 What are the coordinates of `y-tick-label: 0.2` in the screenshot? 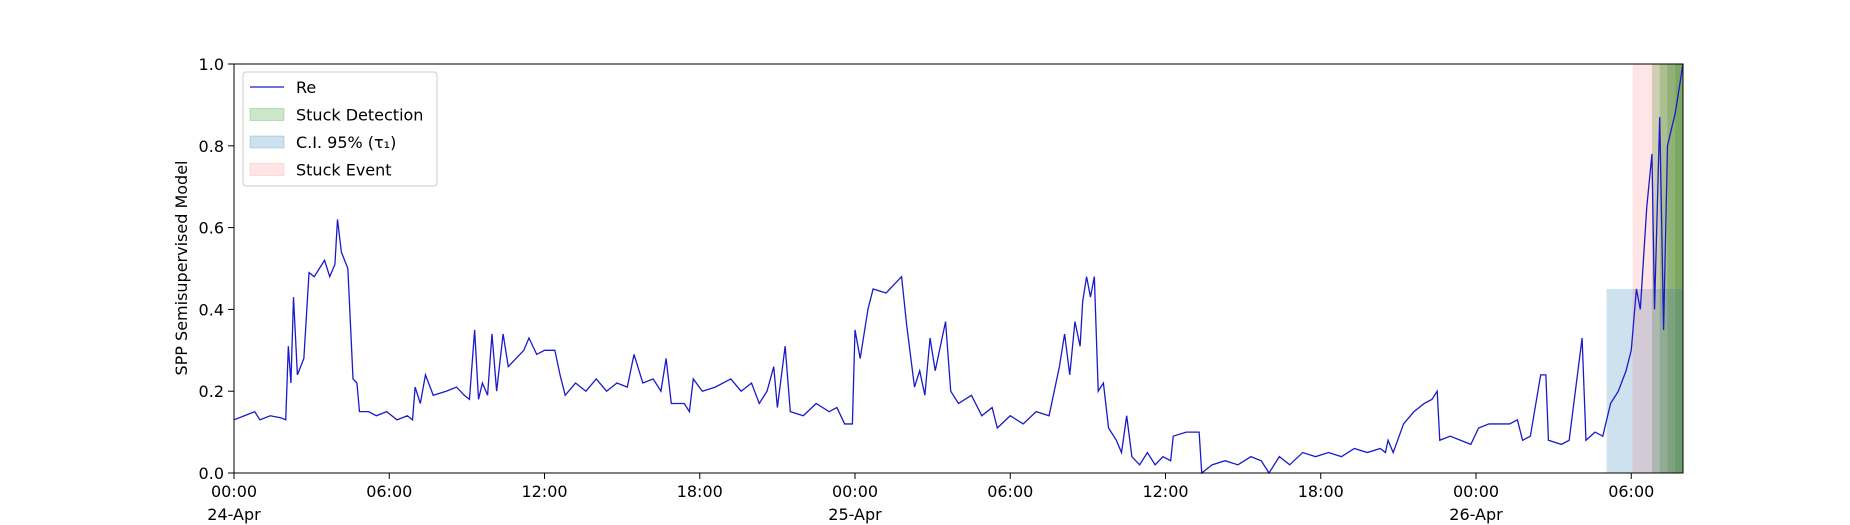 It's located at (211, 391).